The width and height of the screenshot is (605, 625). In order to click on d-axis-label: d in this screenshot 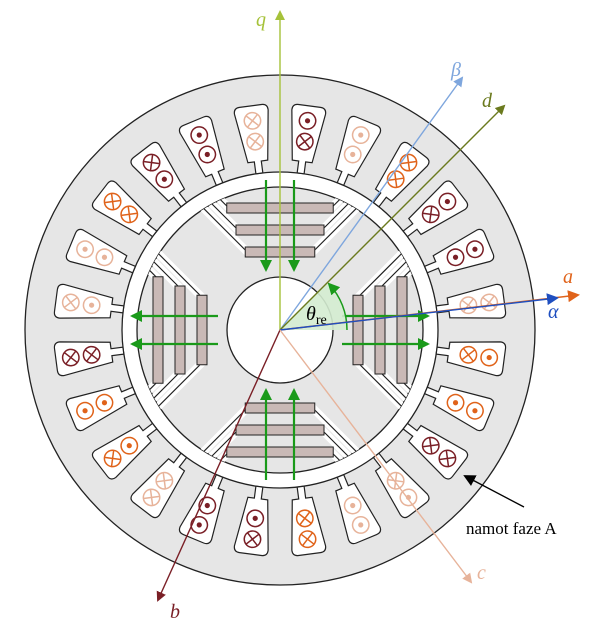, I will do `click(487, 101)`.